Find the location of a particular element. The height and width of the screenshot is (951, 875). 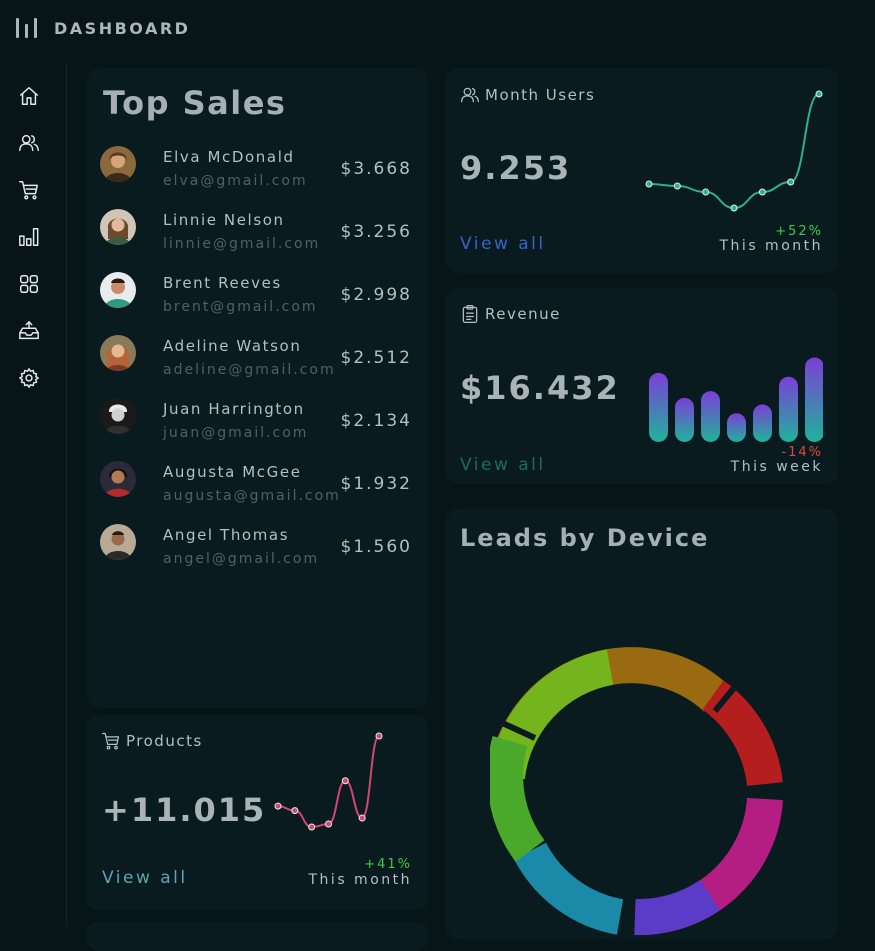

products-value: +11.015 is located at coordinates (184, 810).